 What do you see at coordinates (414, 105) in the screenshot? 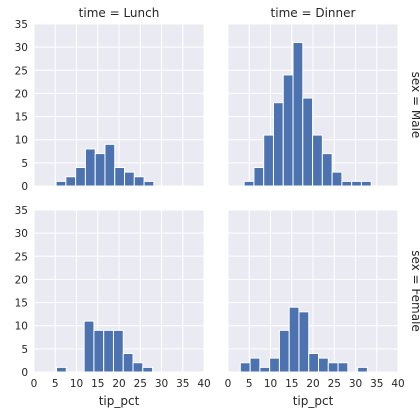
I see `facet-row-title: sex = Male` at bounding box center [414, 105].